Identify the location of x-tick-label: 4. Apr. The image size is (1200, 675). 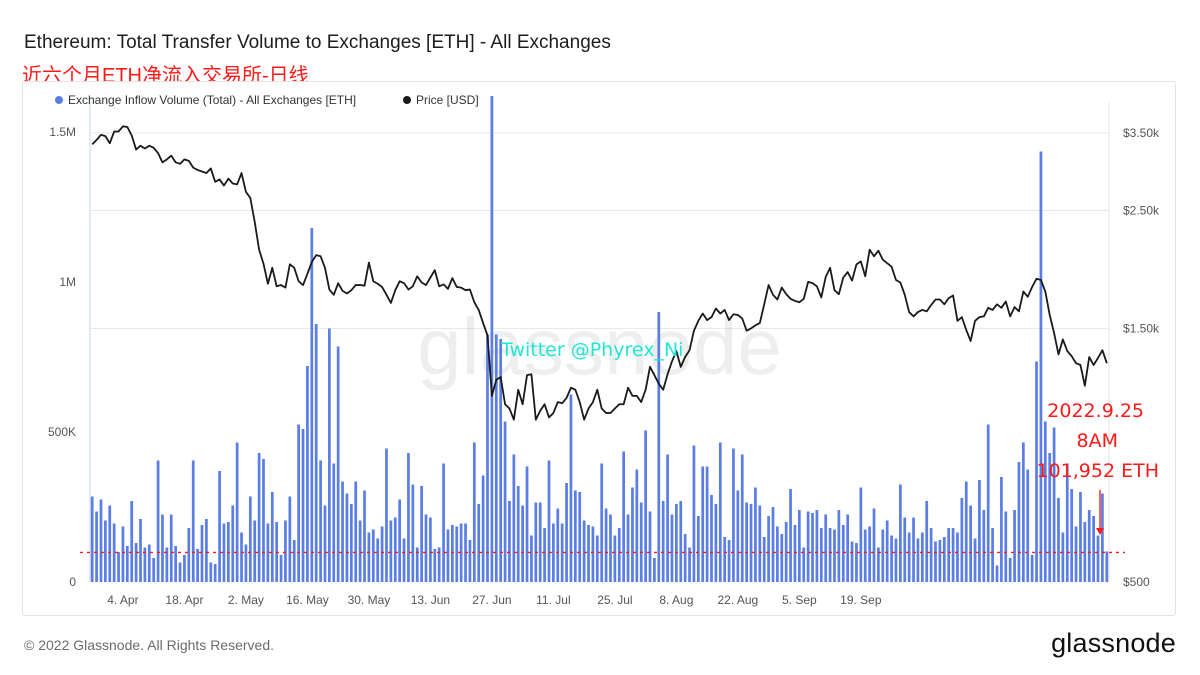
(122, 600).